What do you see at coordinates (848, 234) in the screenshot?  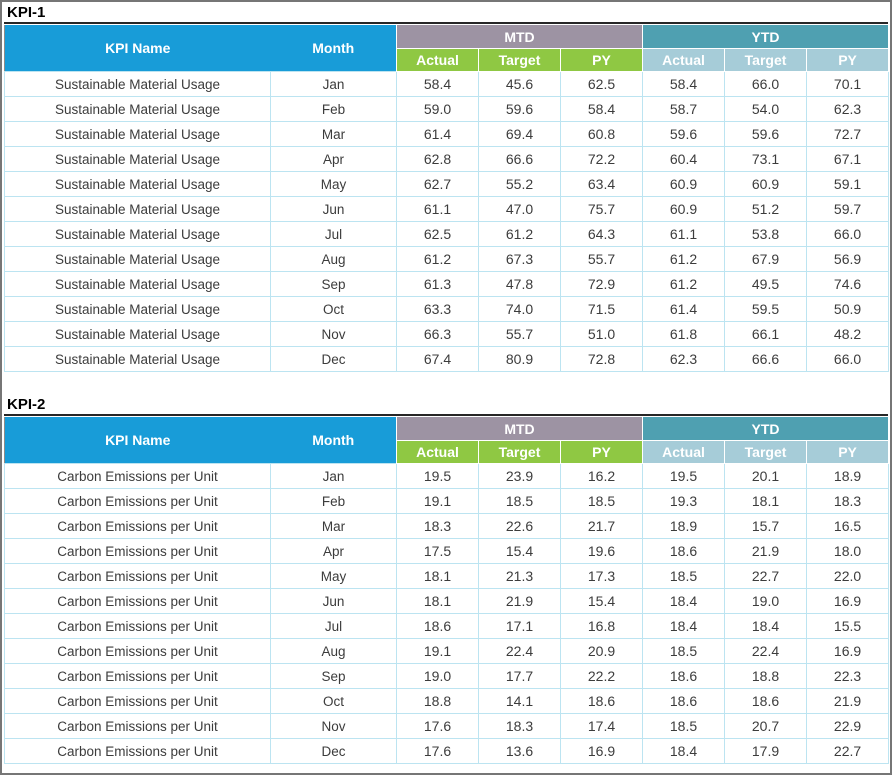 I see `ytd-py-cell: 66.0` at bounding box center [848, 234].